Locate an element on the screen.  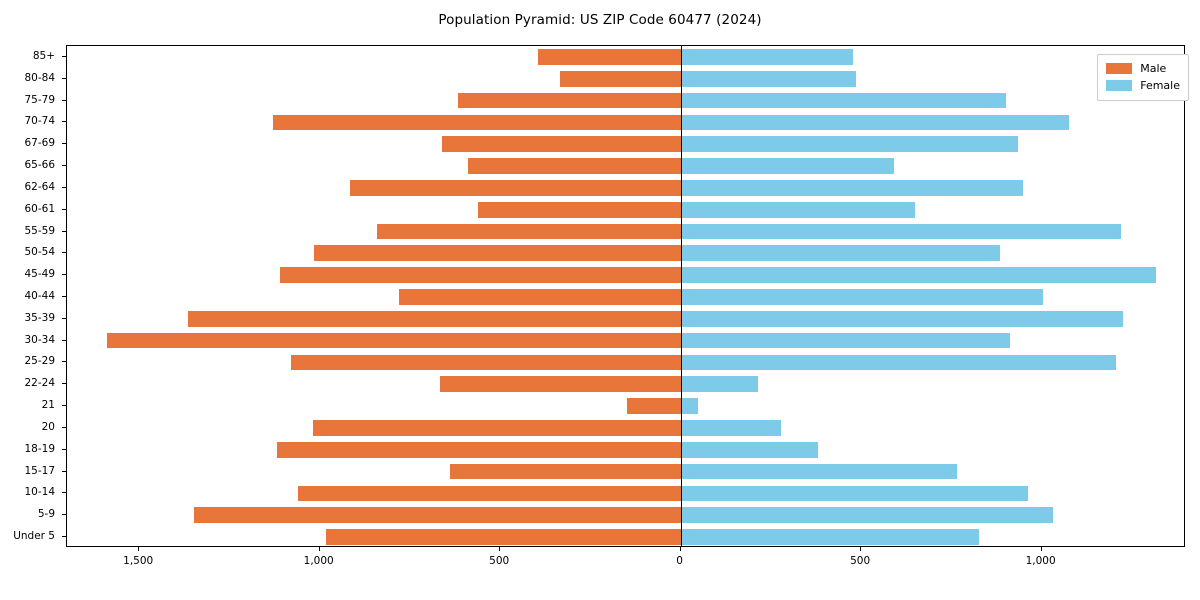
y-axis-tick-label: 67-69 is located at coordinates (39, 143).